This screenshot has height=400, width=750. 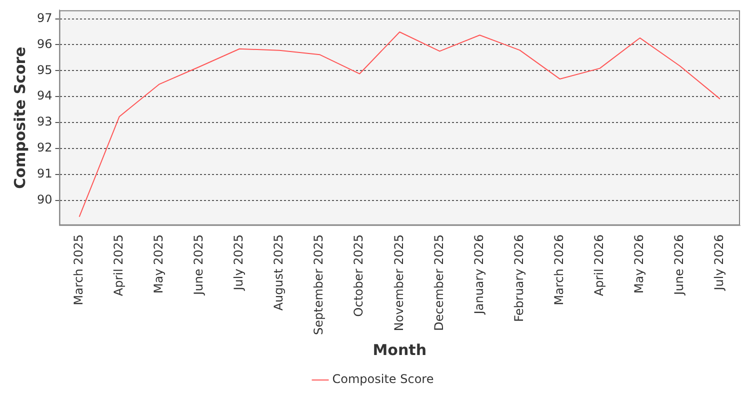 I want to click on x-tick-label: June 2025, so click(x=199, y=265).